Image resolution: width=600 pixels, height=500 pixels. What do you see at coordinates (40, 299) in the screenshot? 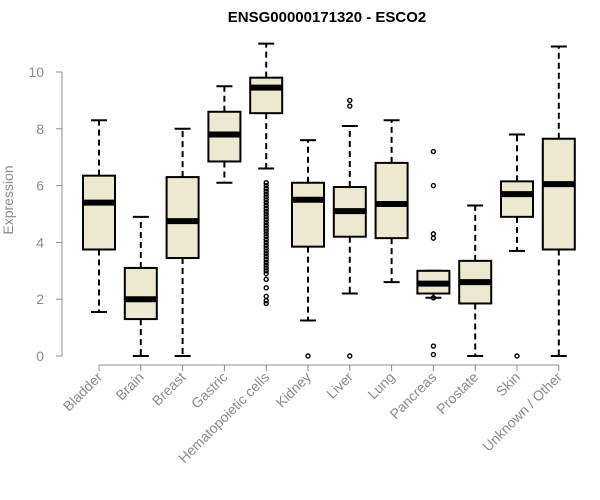
I see `y-tick-label: 2` at bounding box center [40, 299].